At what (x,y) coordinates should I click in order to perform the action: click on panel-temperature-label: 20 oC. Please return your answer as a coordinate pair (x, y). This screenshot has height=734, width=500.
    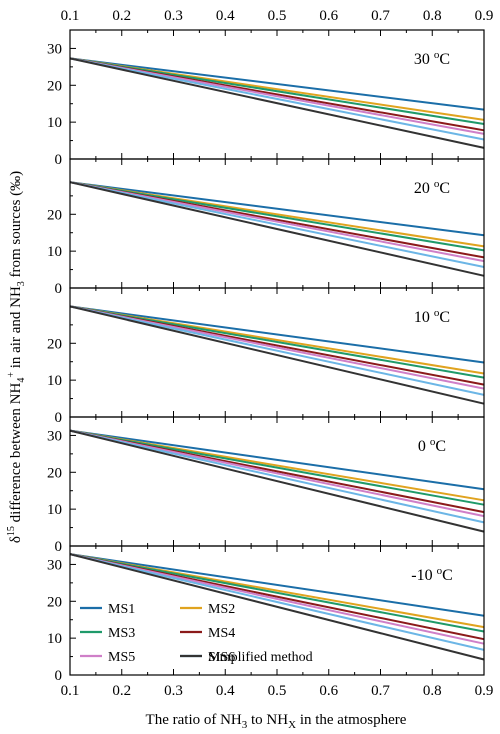
    Looking at the image, I should click on (432, 187).